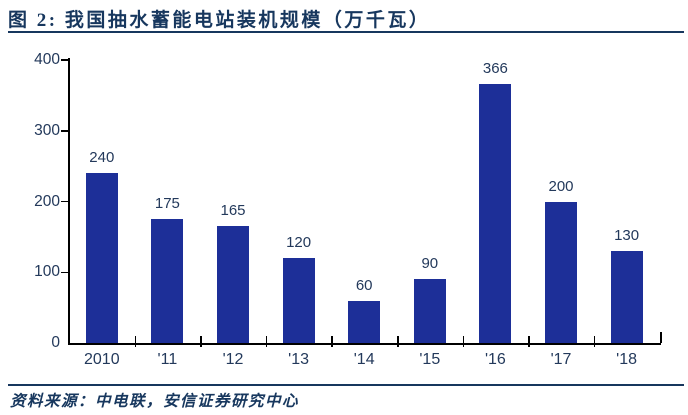 The height and width of the screenshot is (415, 688). I want to click on bar-value-label: 120, so click(299, 243).